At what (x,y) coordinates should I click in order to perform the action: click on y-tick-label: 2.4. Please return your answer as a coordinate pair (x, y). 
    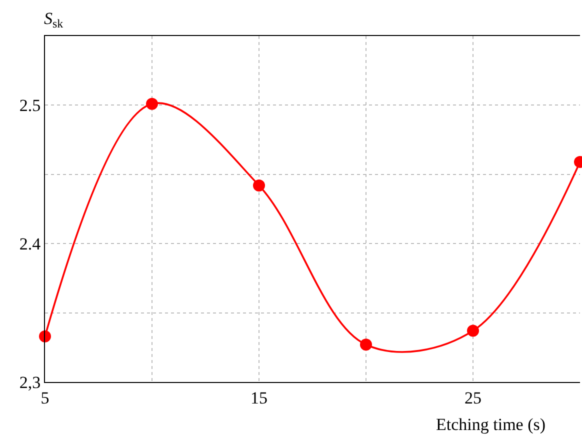
    Looking at the image, I should click on (30, 244).